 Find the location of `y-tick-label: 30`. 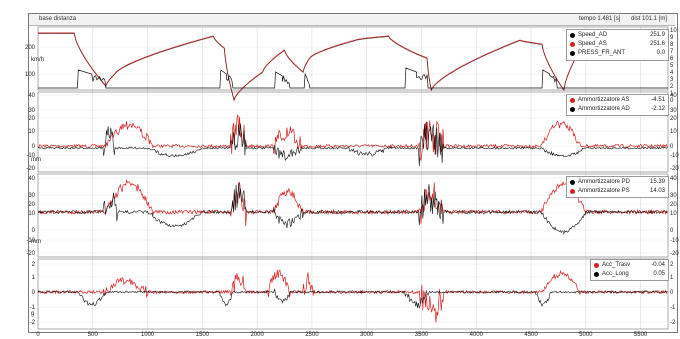

y-tick-label: 30 is located at coordinates (31, 196).